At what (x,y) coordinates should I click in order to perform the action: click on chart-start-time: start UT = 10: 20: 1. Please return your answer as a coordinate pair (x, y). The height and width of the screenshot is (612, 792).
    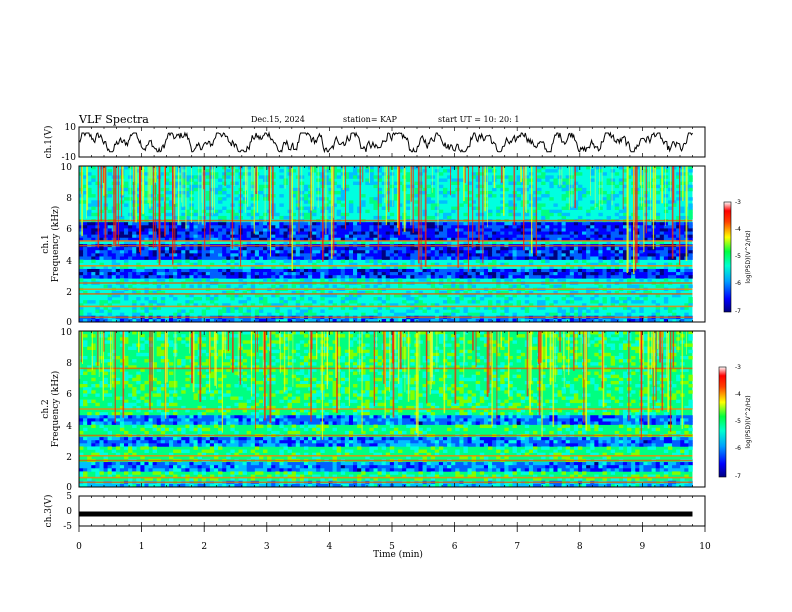
    Looking at the image, I should click on (479, 119).